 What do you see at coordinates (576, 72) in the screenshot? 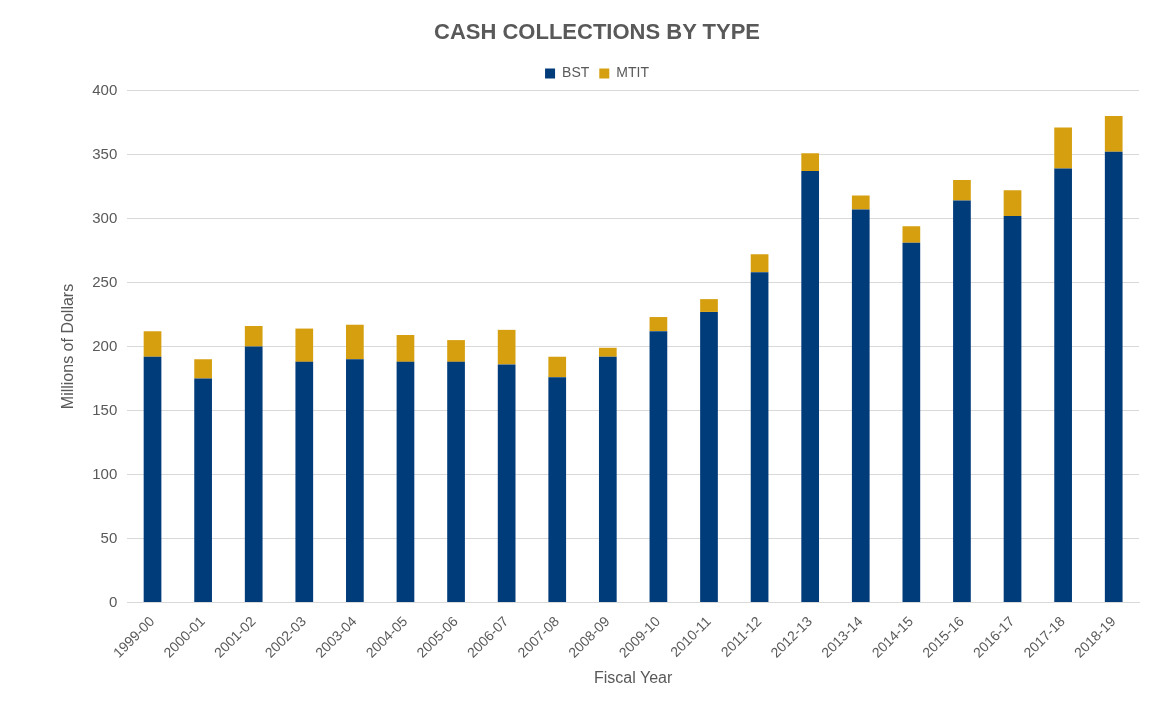
I see `legend-label: BST` at bounding box center [576, 72].